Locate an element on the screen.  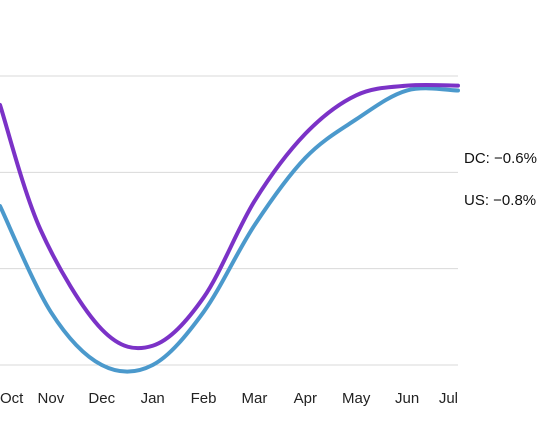
x-tick-label: May is located at coordinates (356, 398).